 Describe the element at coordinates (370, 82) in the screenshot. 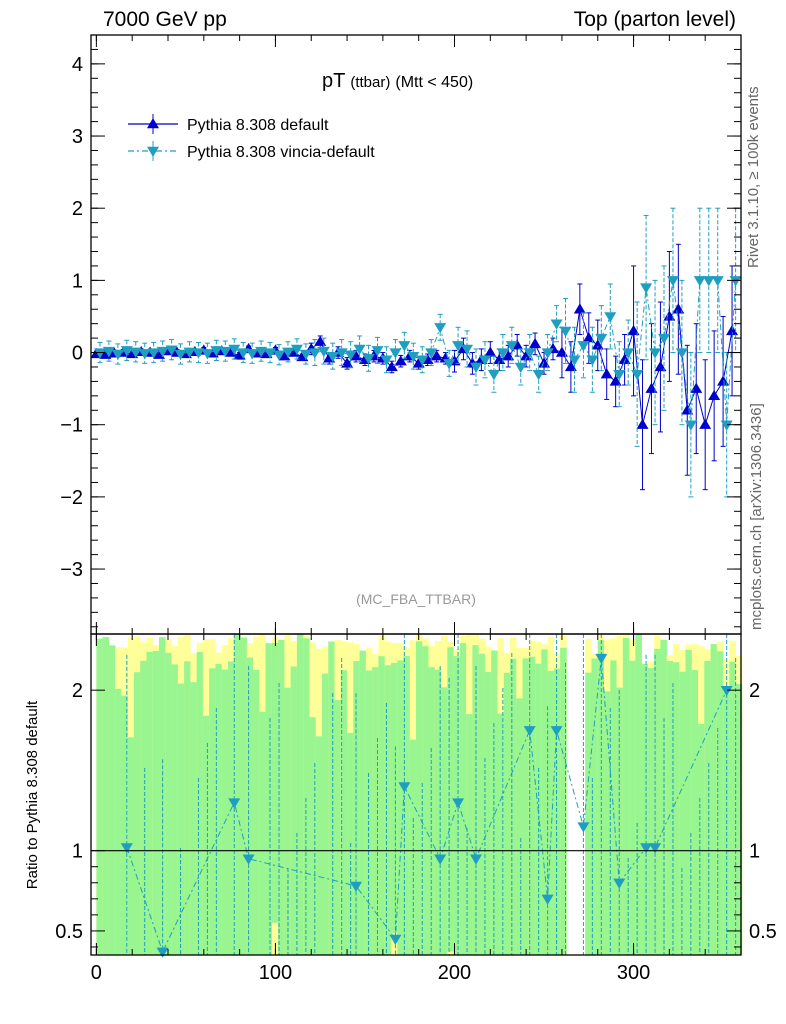

I see `chart-title-sub: (ttbar)` at that location.